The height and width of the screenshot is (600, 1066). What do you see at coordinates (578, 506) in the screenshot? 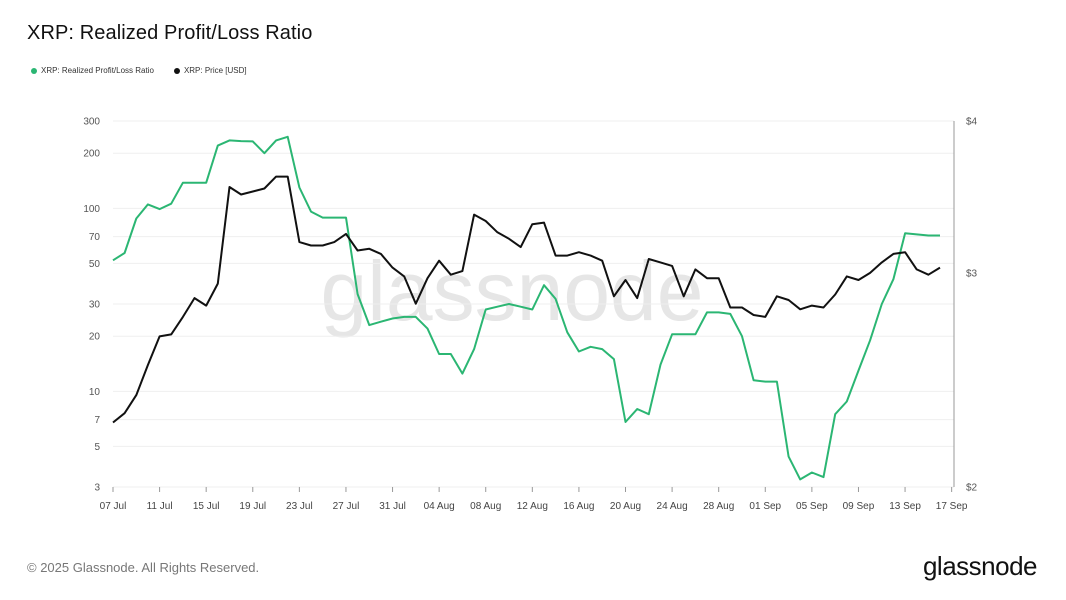
I see `x-tick-label: 16 Aug` at bounding box center [578, 506].